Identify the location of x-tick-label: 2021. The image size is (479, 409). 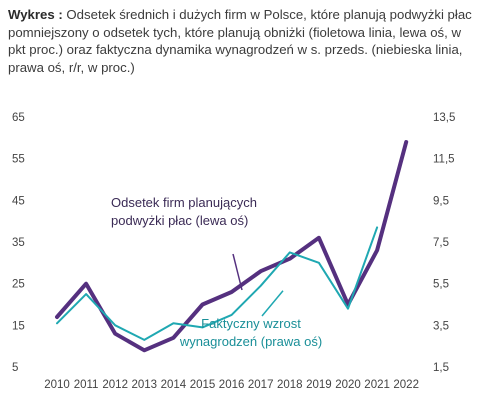
(377, 385).